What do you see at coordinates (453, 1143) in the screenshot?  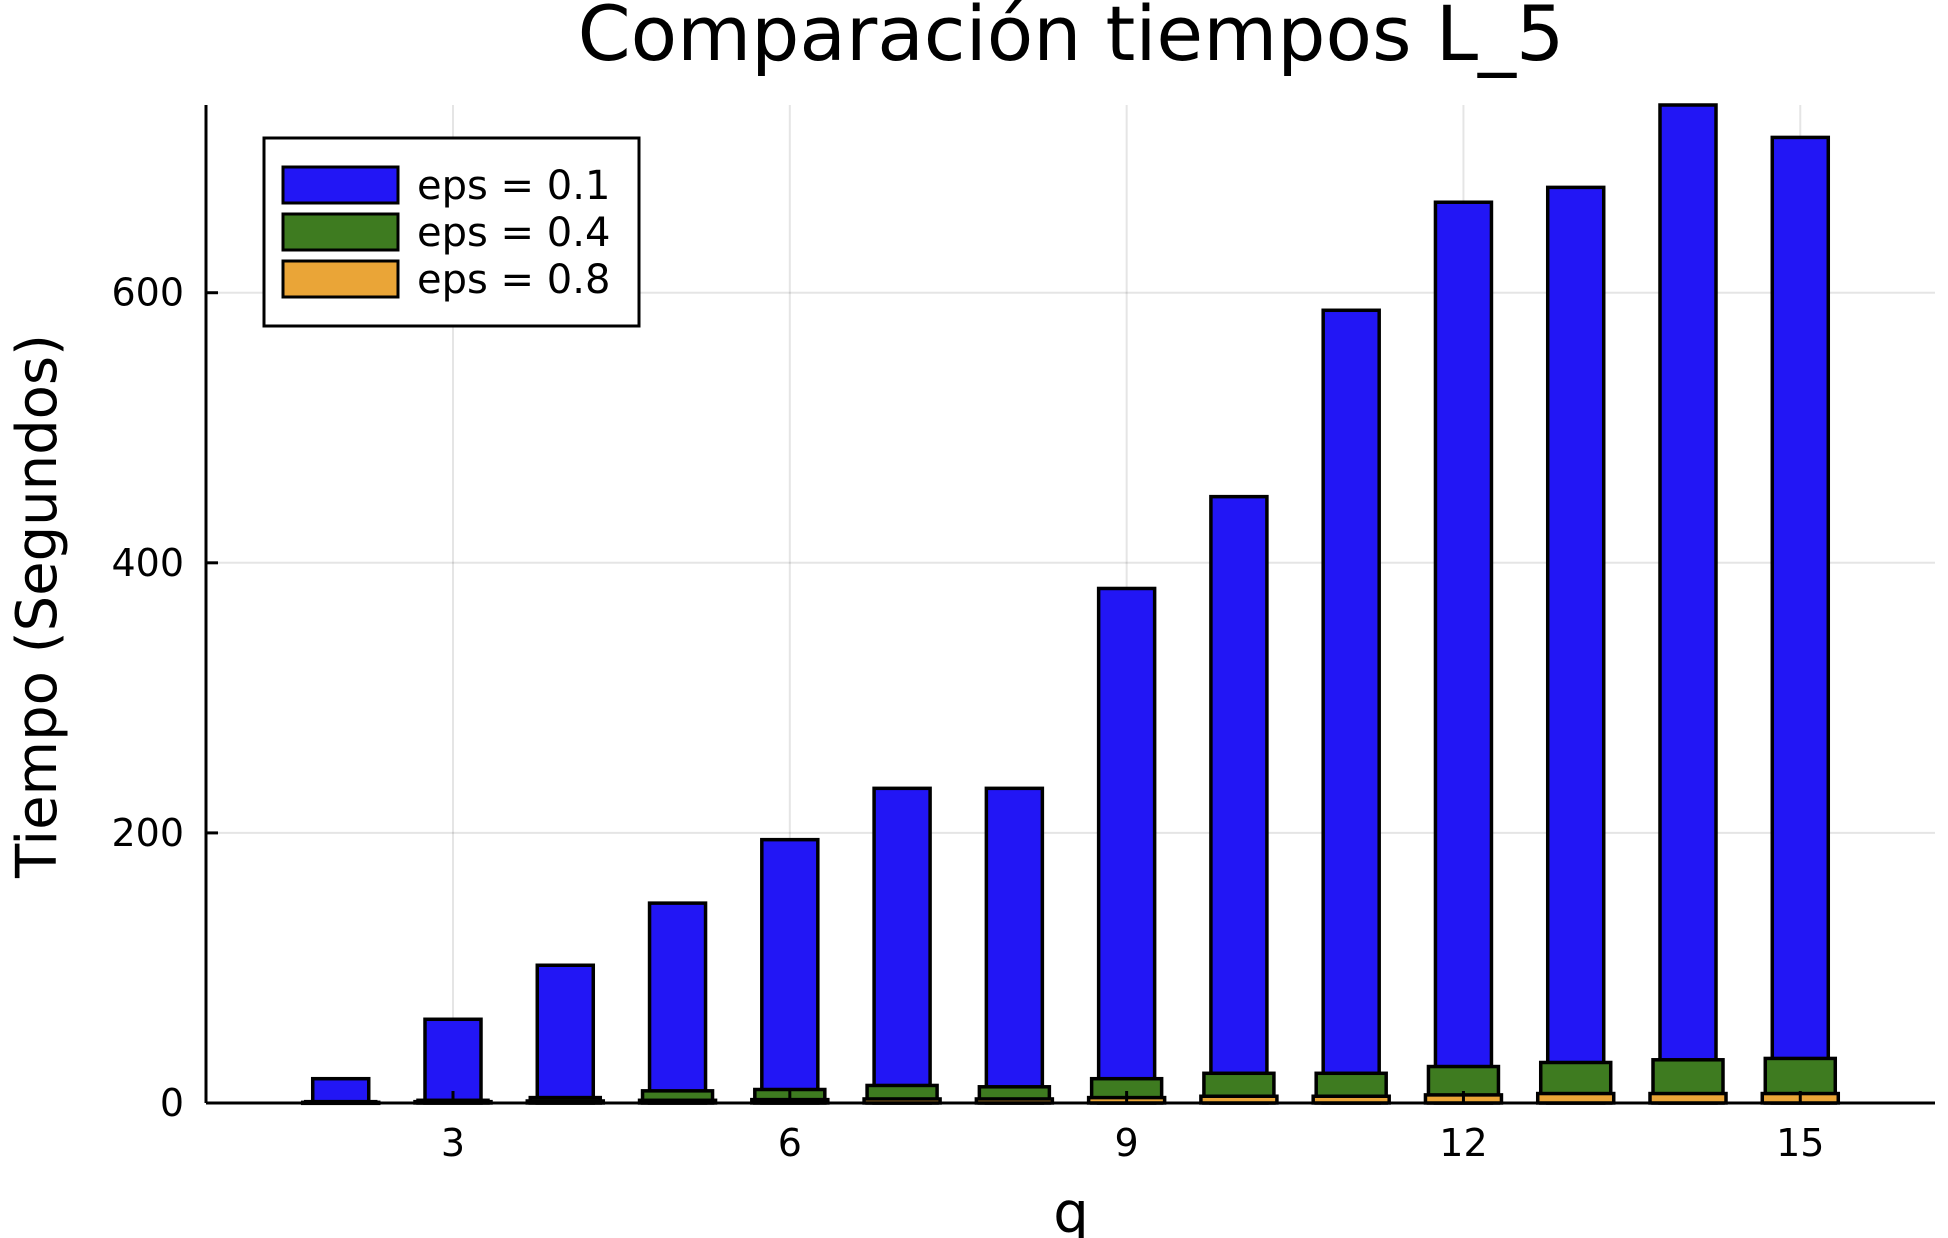 I see `x-tick-label: 3` at bounding box center [453, 1143].